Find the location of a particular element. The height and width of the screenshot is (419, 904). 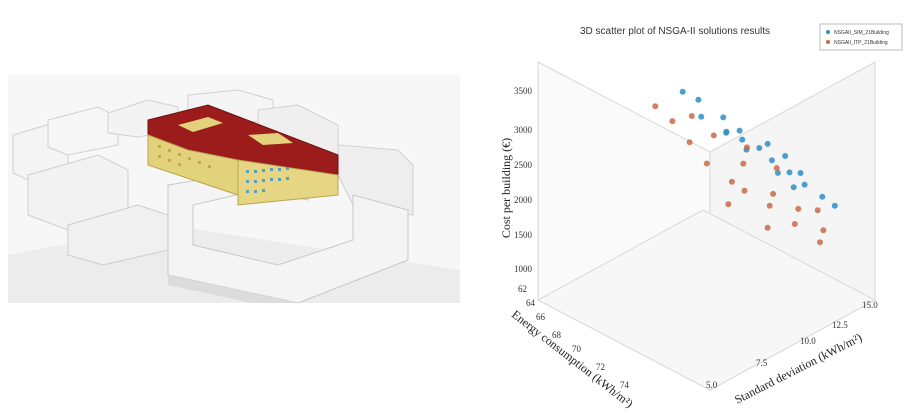

z-tick-label: 1500 is located at coordinates (523, 235).